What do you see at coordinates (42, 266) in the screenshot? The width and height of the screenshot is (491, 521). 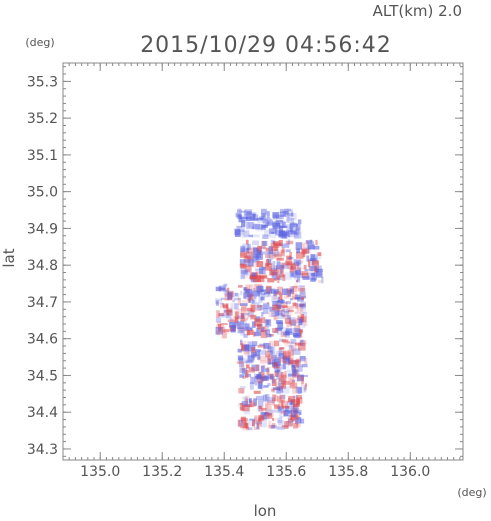 I see `y-tick-label: 34.8` at bounding box center [42, 266].